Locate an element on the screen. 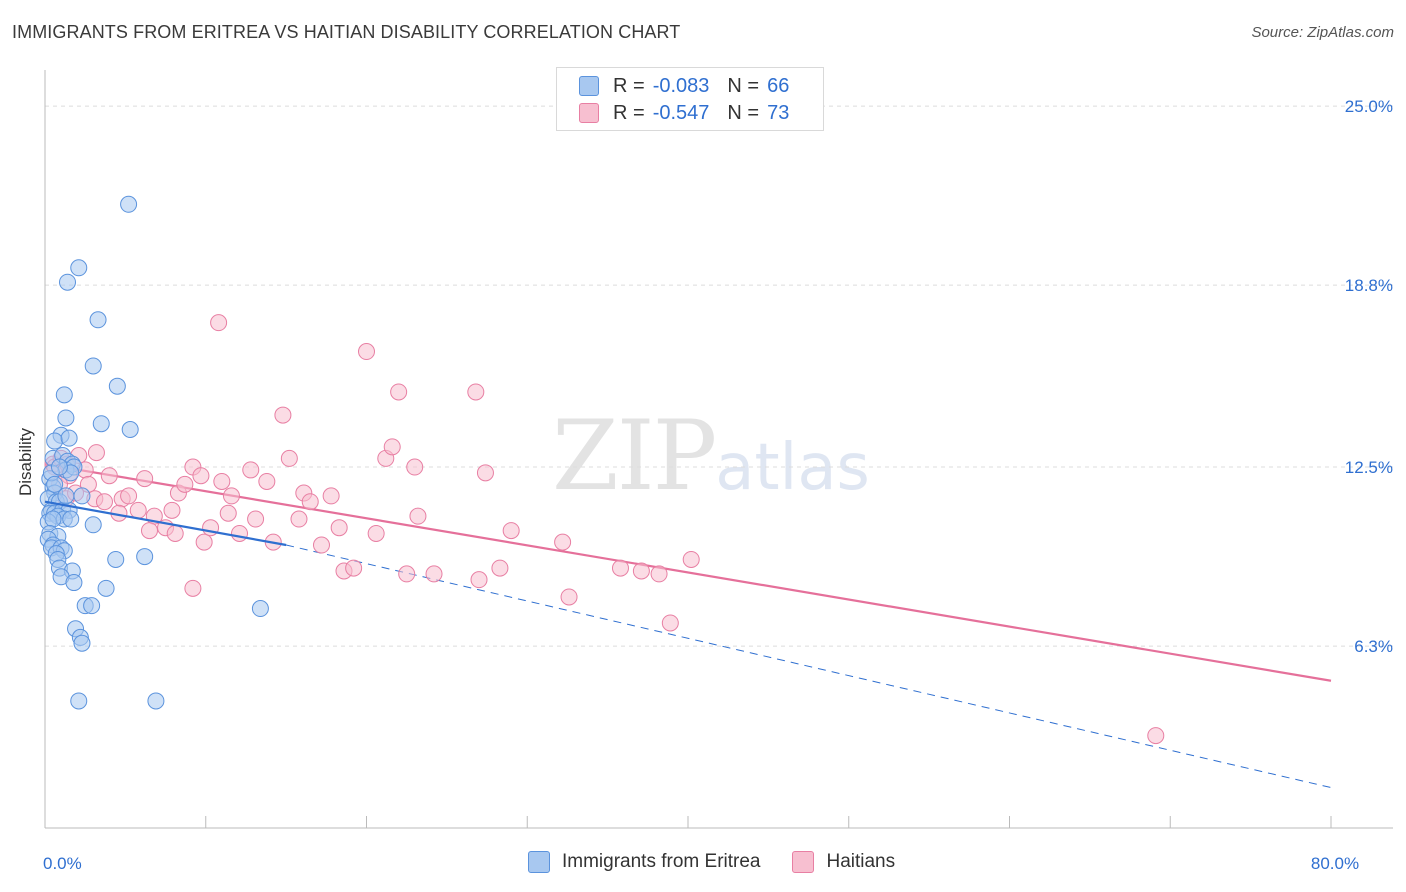 Image resolution: width=1406 pixels, height=892 pixels. series-swatch-haitians is located at coordinates (803, 862).